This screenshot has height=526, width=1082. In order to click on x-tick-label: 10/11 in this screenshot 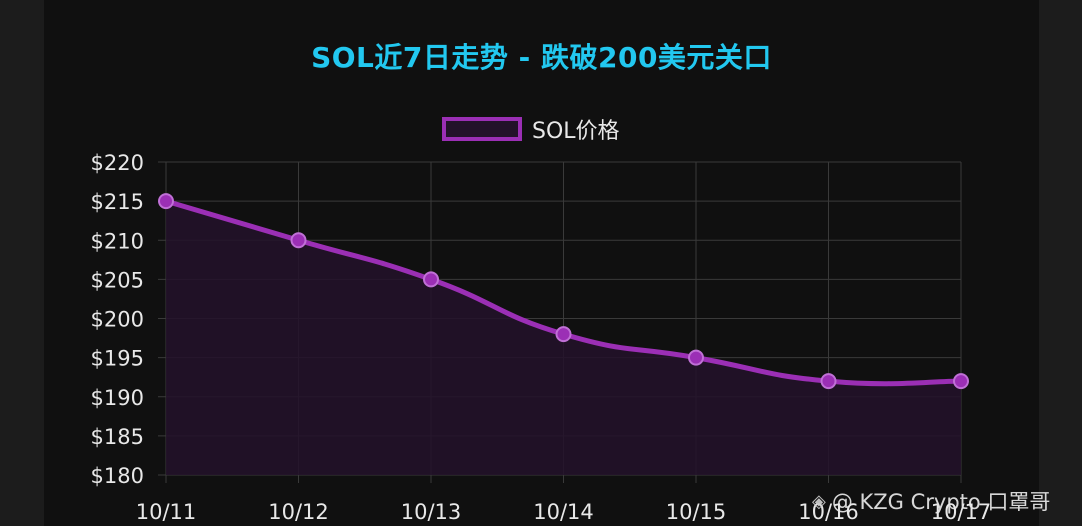, I will do `click(166, 512)`.